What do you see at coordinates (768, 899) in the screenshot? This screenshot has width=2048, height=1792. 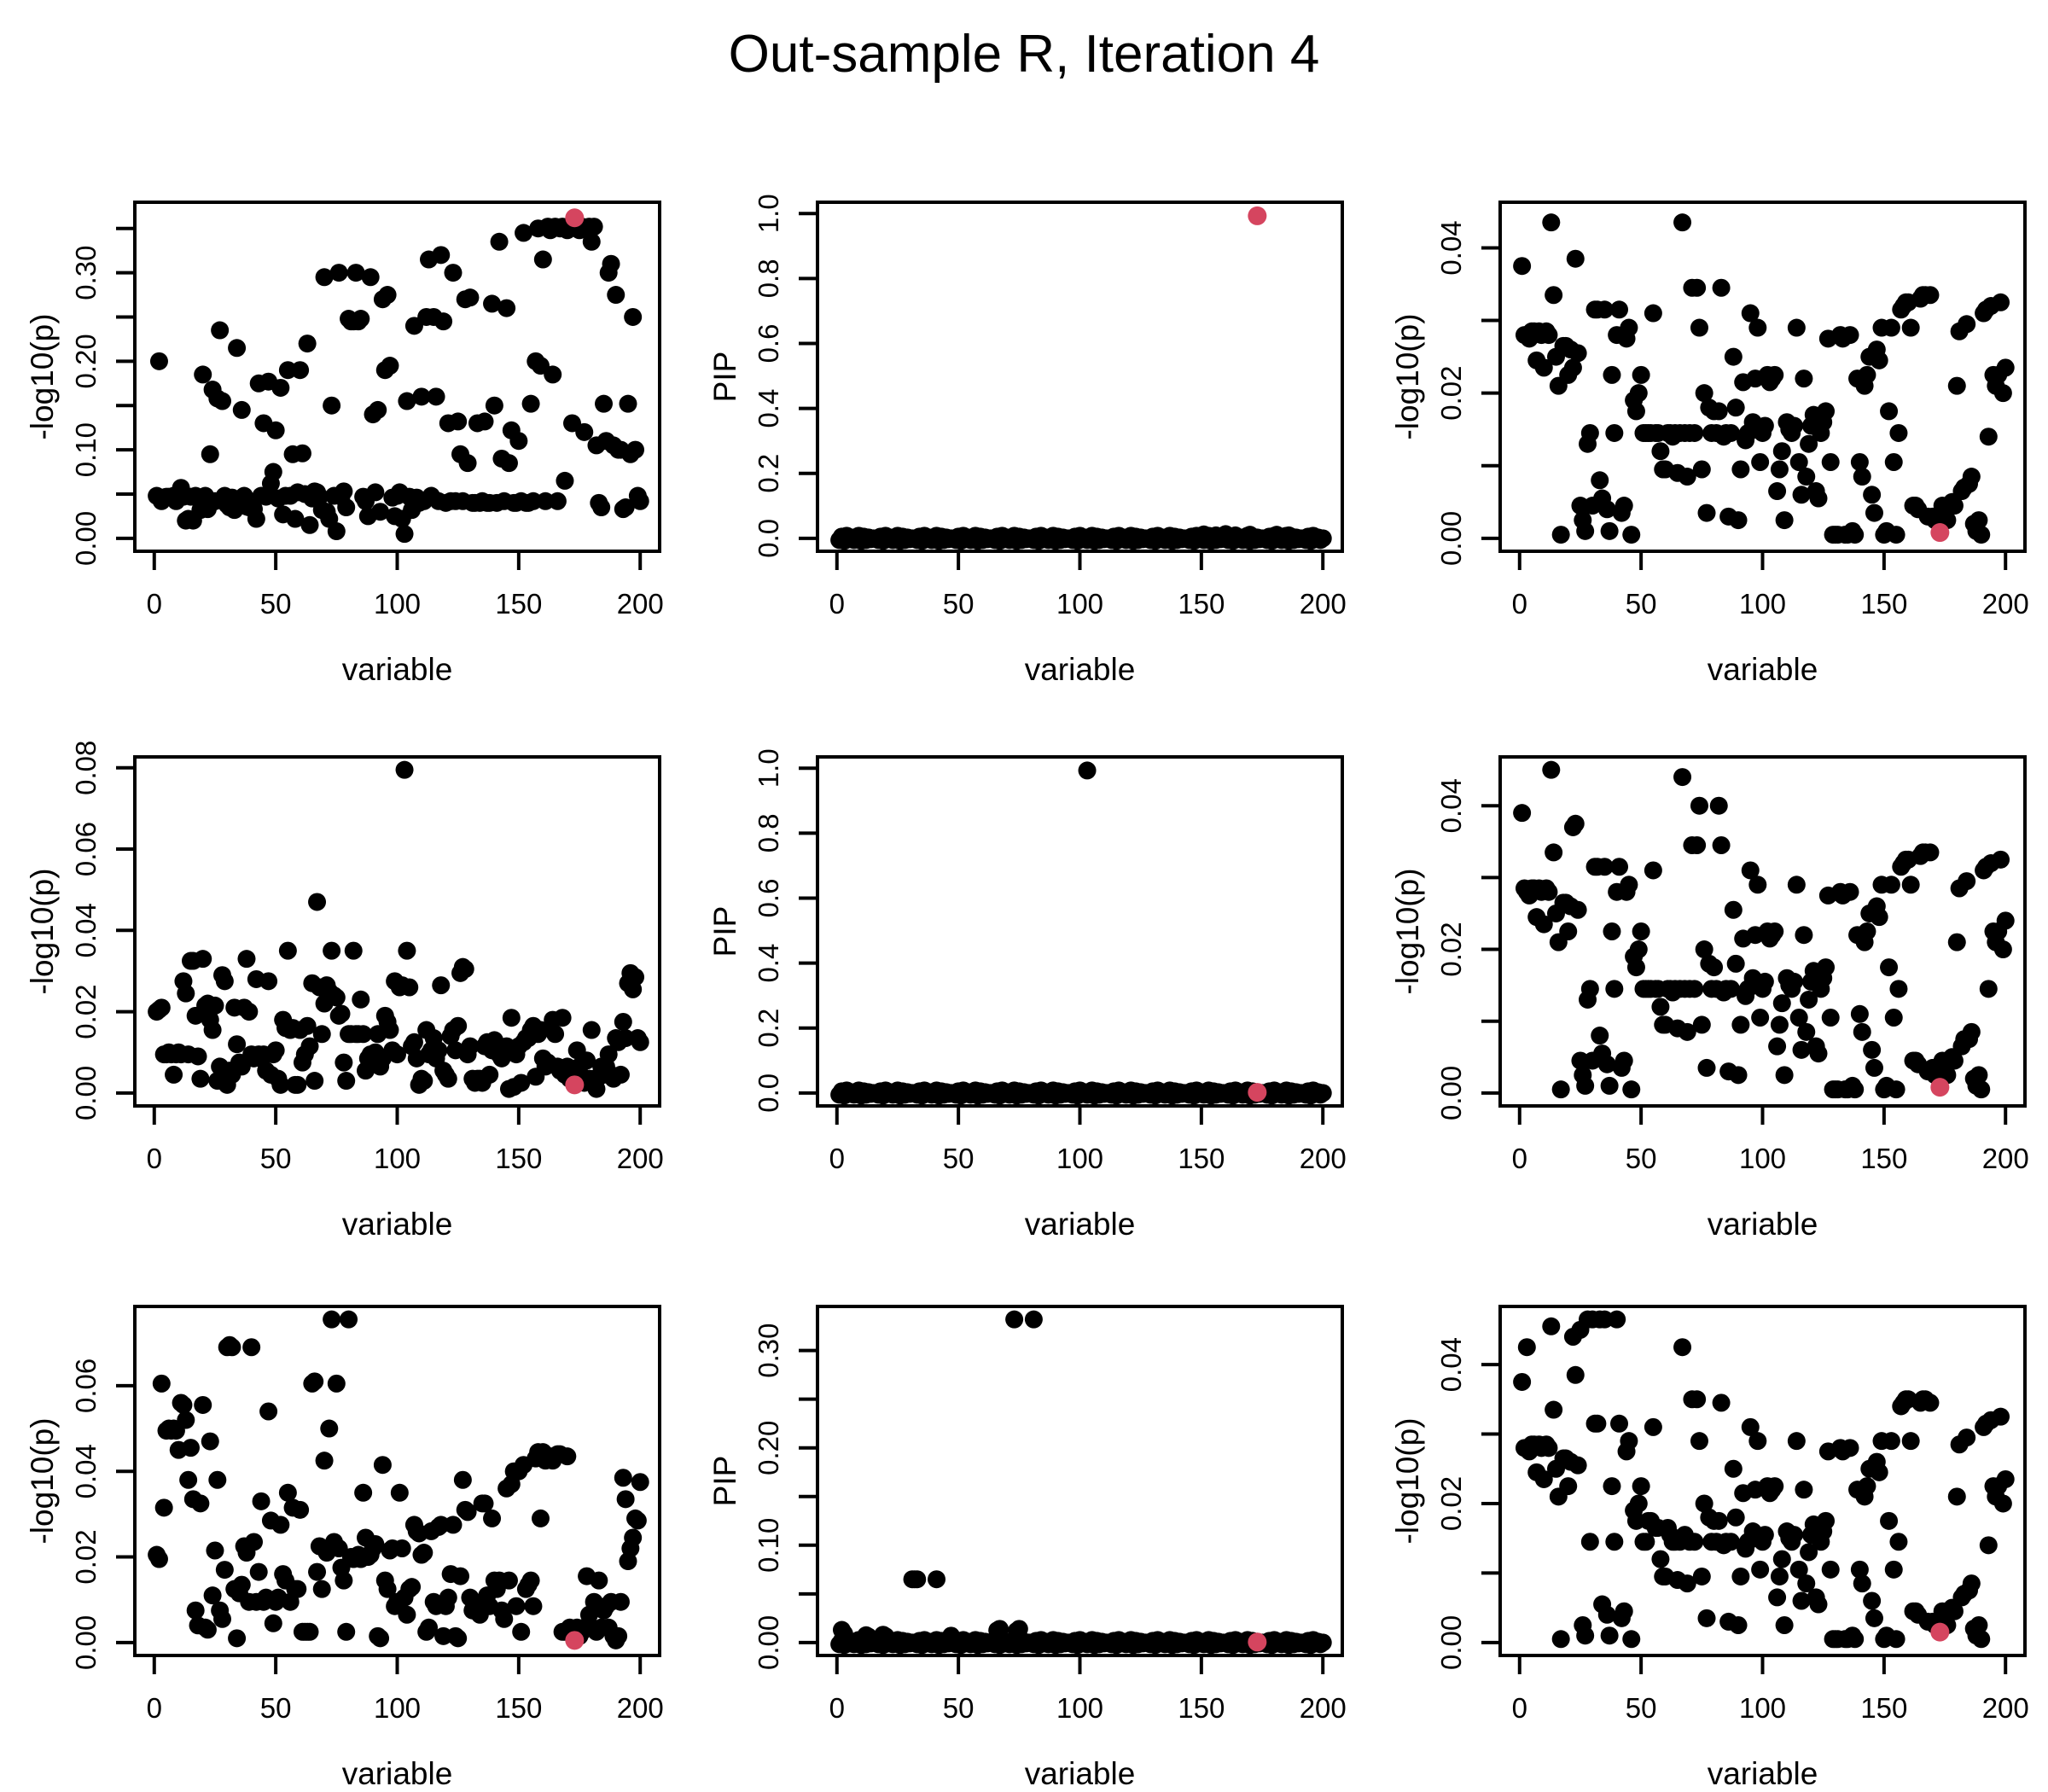 I see `y-tick-label: 0.6` at bounding box center [768, 899].